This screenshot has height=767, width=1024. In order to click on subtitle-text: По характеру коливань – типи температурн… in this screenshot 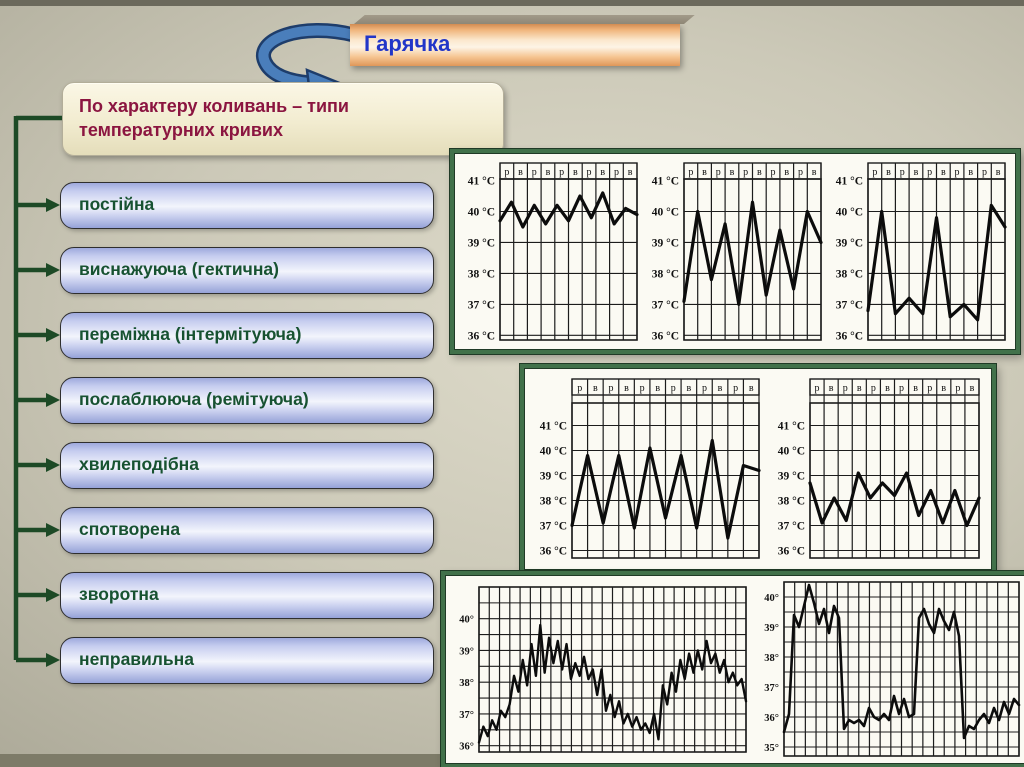, I will do `click(214, 118)`.